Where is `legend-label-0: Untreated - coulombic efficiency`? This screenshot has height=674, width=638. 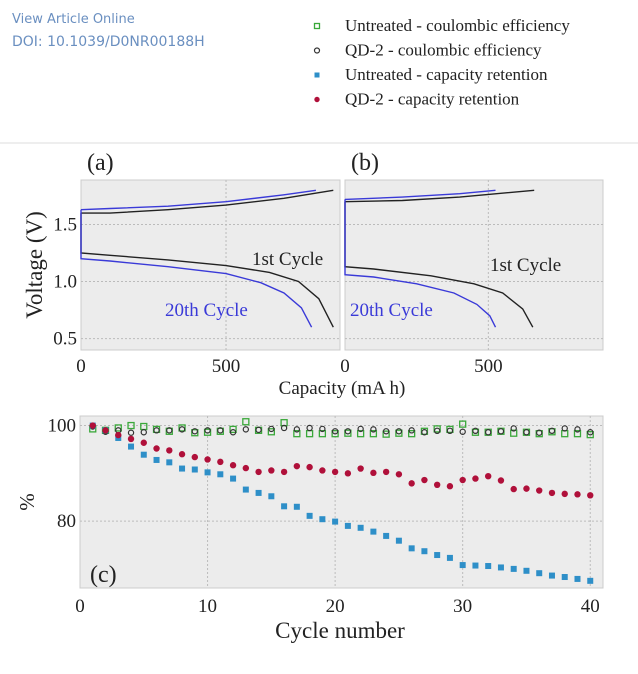 legend-label-0: Untreated - coulombic efficiency is located at coordinates (457, 25).